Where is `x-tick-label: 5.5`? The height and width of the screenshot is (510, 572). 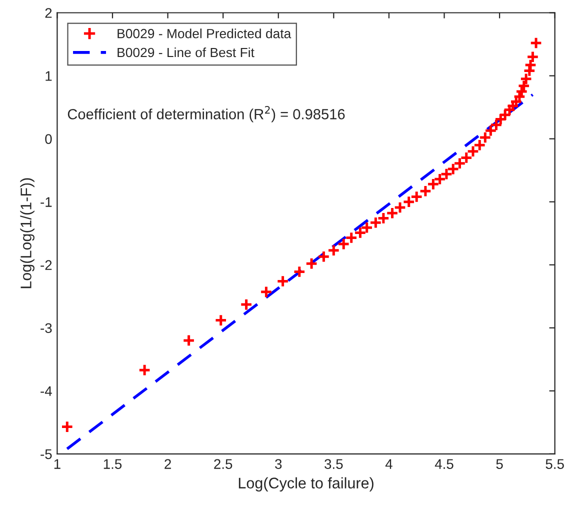
x-tick-label: 5.5 is located at coordinates (555, 464).